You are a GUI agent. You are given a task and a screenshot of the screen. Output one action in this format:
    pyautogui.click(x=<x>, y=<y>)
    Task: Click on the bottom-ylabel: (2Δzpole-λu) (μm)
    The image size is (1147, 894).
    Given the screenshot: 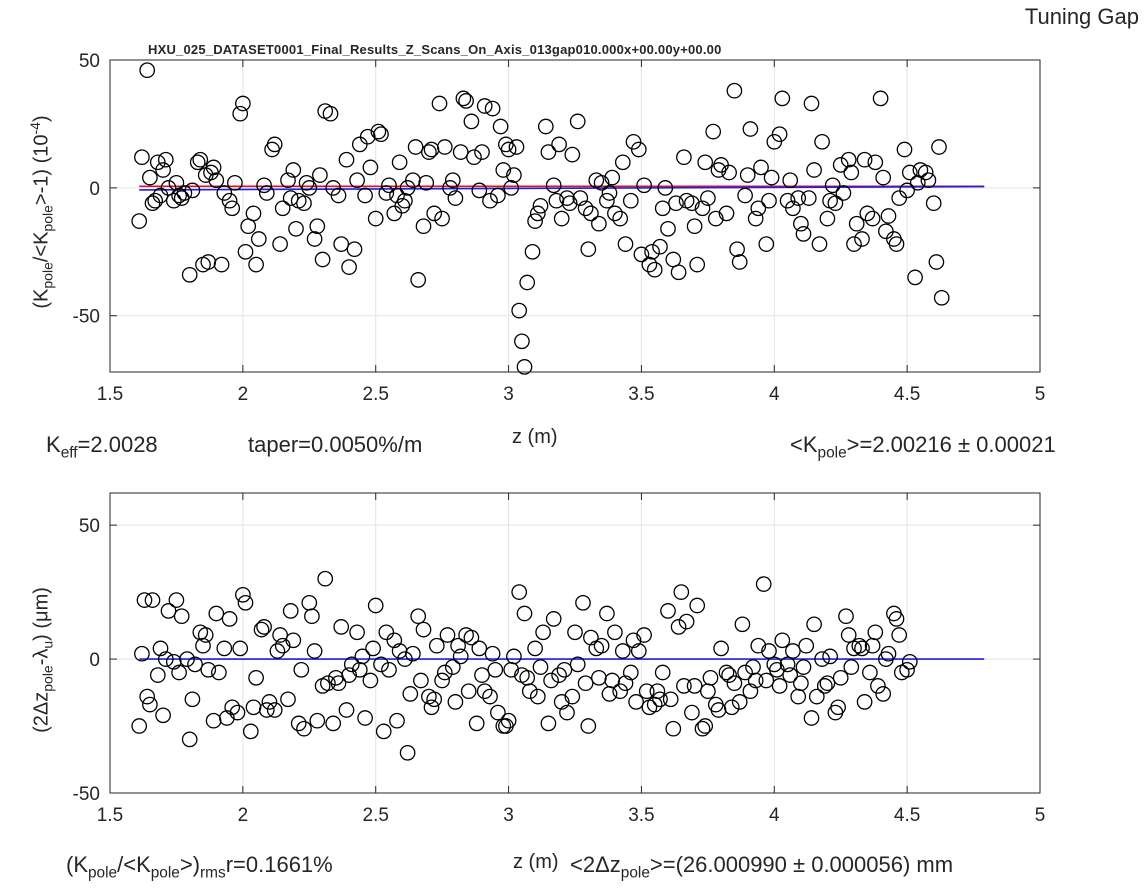 What is the action you would take?
    pyautogui.click(x=43, y=660)
    